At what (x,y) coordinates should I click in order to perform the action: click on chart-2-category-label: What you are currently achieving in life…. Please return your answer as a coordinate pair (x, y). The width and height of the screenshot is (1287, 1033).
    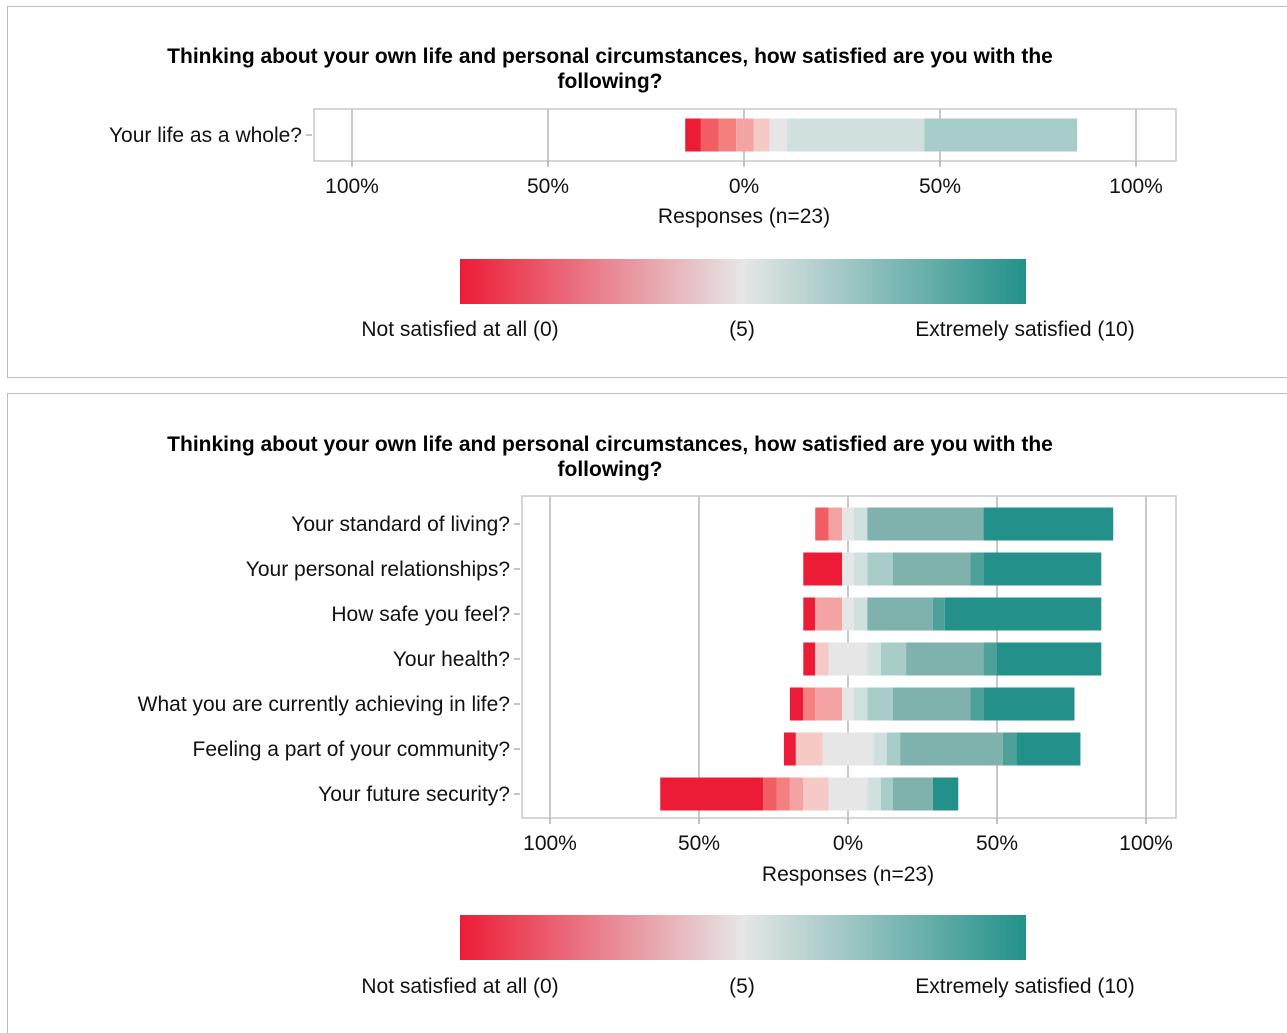
    Looking at the image, I should click on (324, 704).